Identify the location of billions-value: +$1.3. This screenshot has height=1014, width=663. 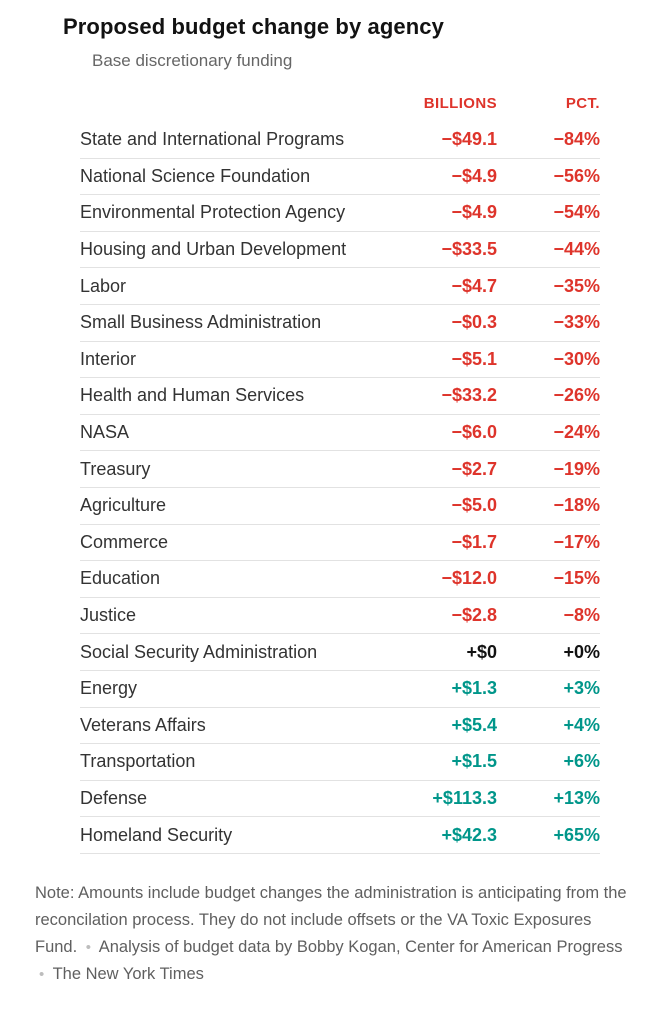
(474, 688).